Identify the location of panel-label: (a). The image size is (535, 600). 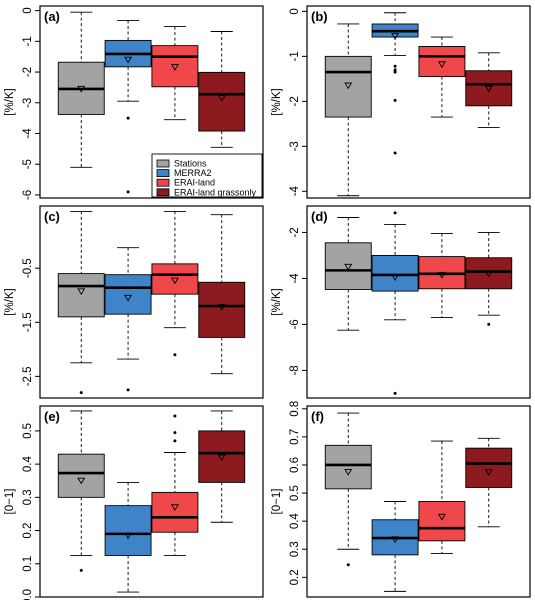
(52, 16).